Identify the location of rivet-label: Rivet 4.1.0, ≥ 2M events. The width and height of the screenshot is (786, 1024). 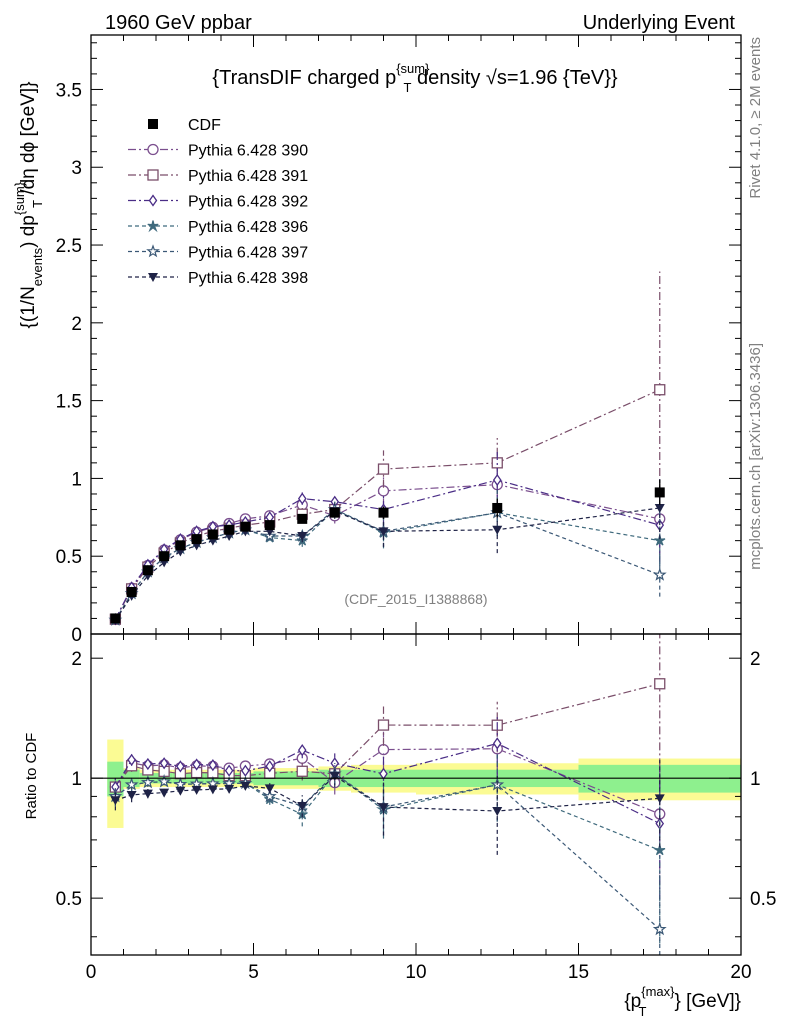
(755, 118).